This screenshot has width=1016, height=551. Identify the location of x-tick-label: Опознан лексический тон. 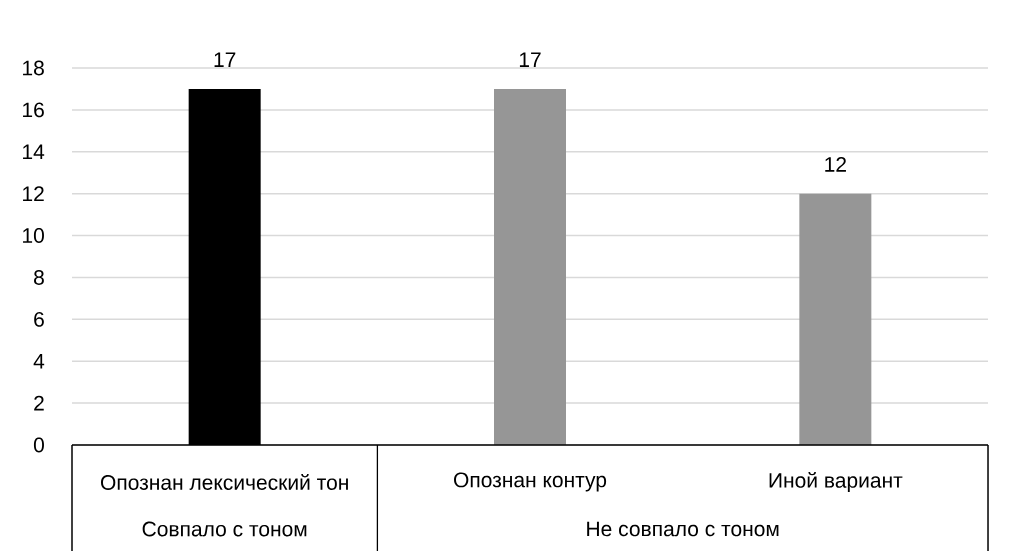
(224, 482).